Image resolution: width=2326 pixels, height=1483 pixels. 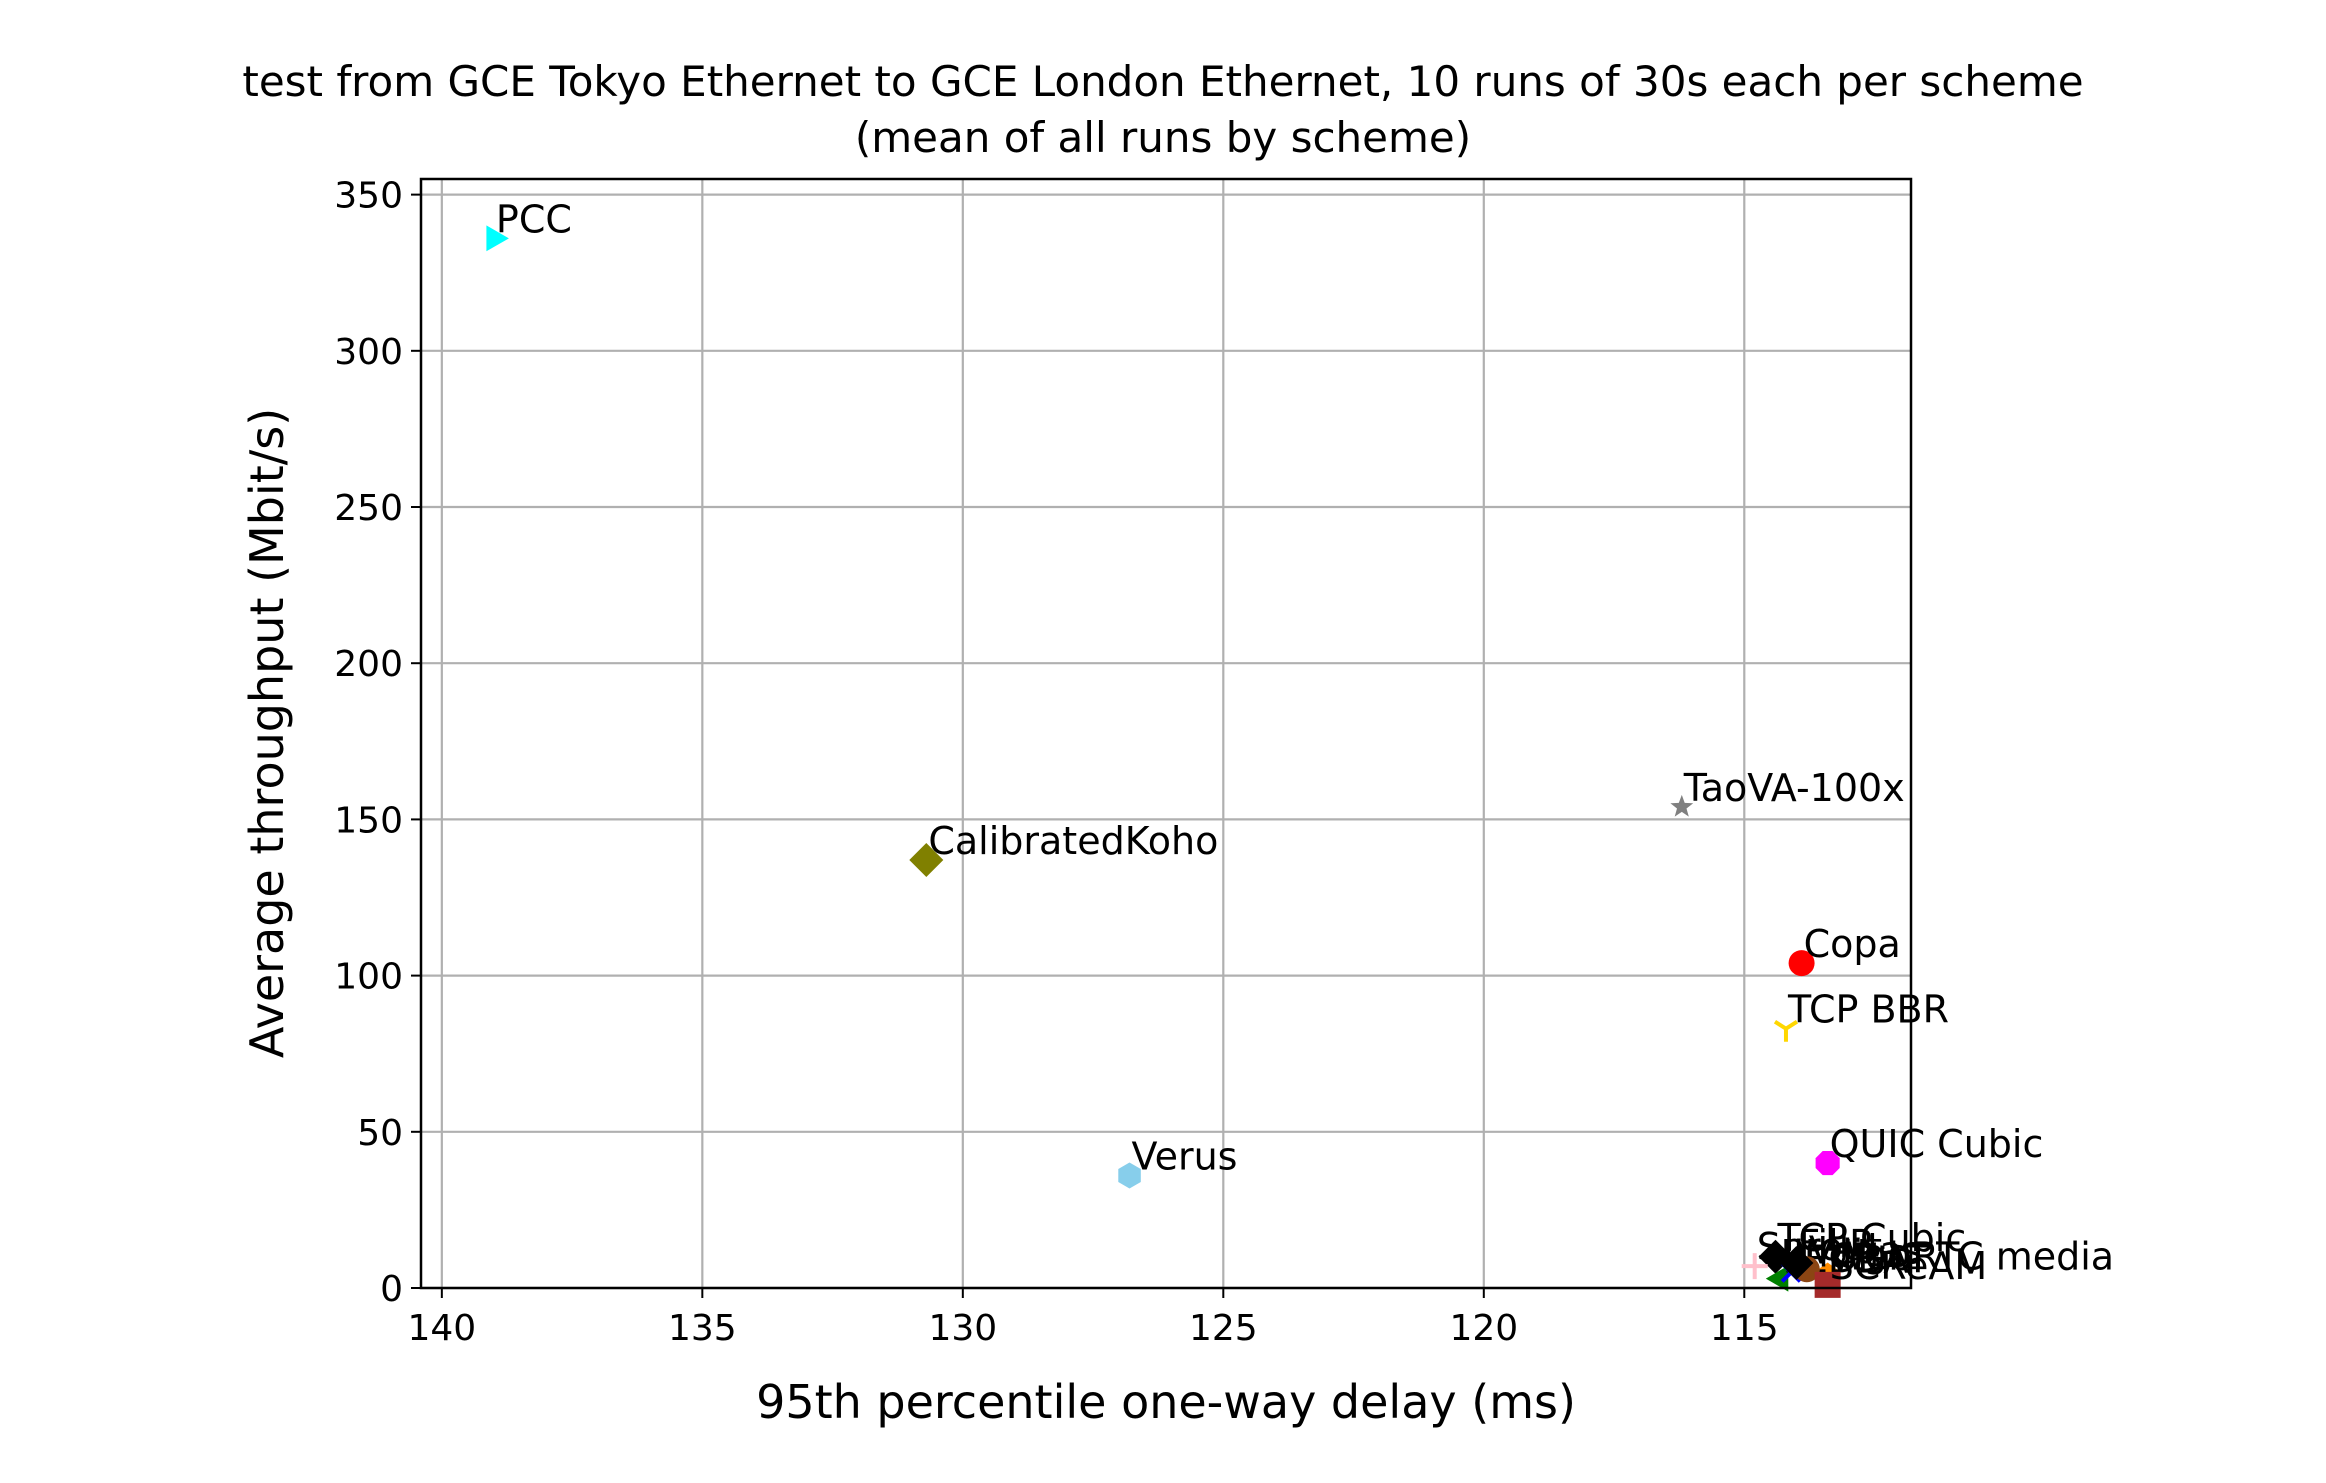 I want to click on y-tick-label: 0, so click(x=391, y=1289).